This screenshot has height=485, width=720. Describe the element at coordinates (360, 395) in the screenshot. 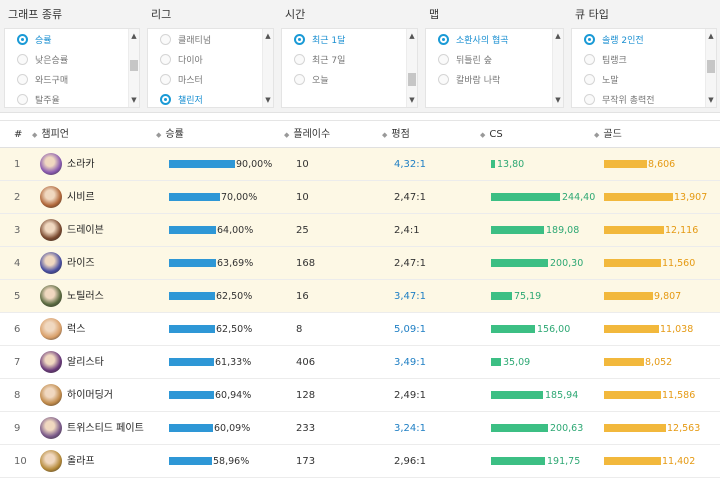

I see `table-row: 8 하이머딩거 60,94% 128 2,49:1 185,94 11,586` at that location.